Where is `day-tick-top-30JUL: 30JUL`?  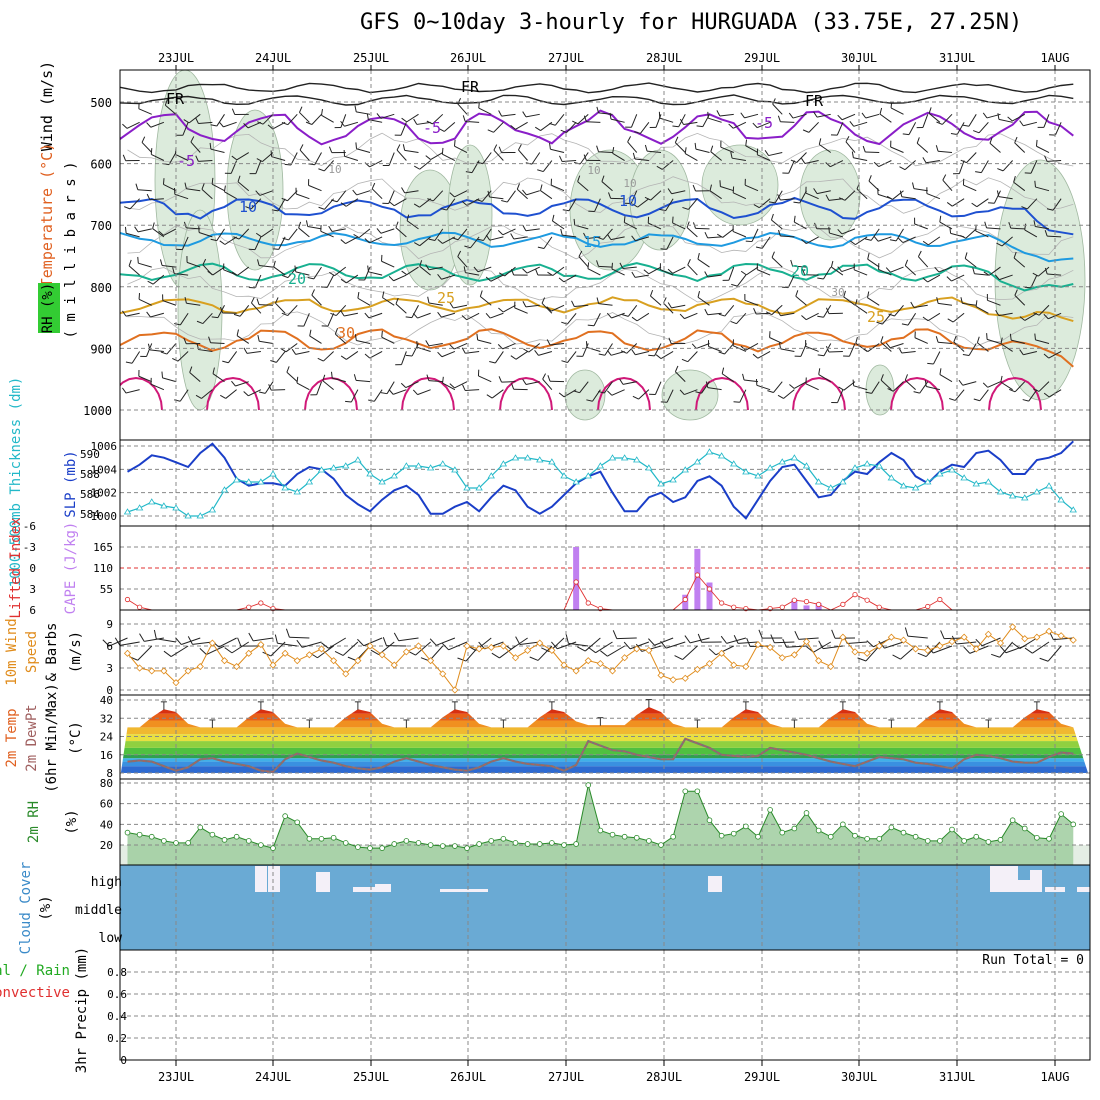
day-tick-top-30JUL: 30JUL is located at coordinates (859, 58).